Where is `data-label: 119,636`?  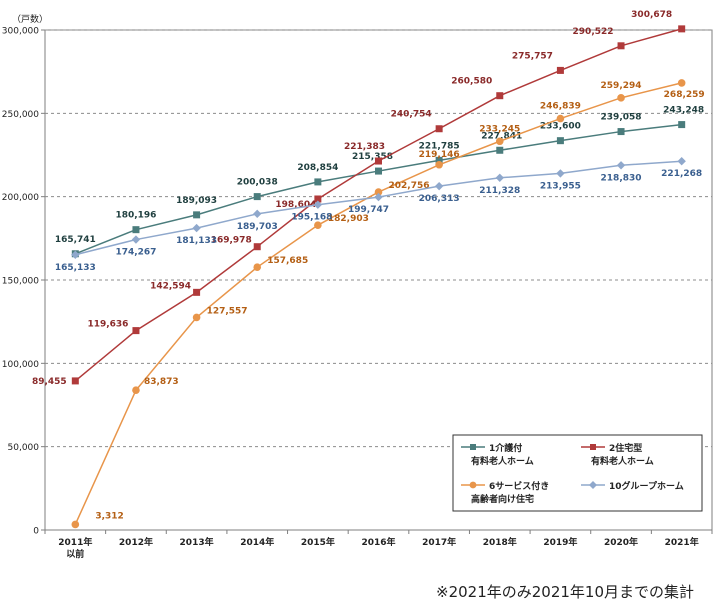
data-label: 119,636 is located at coordinates (107, 325).